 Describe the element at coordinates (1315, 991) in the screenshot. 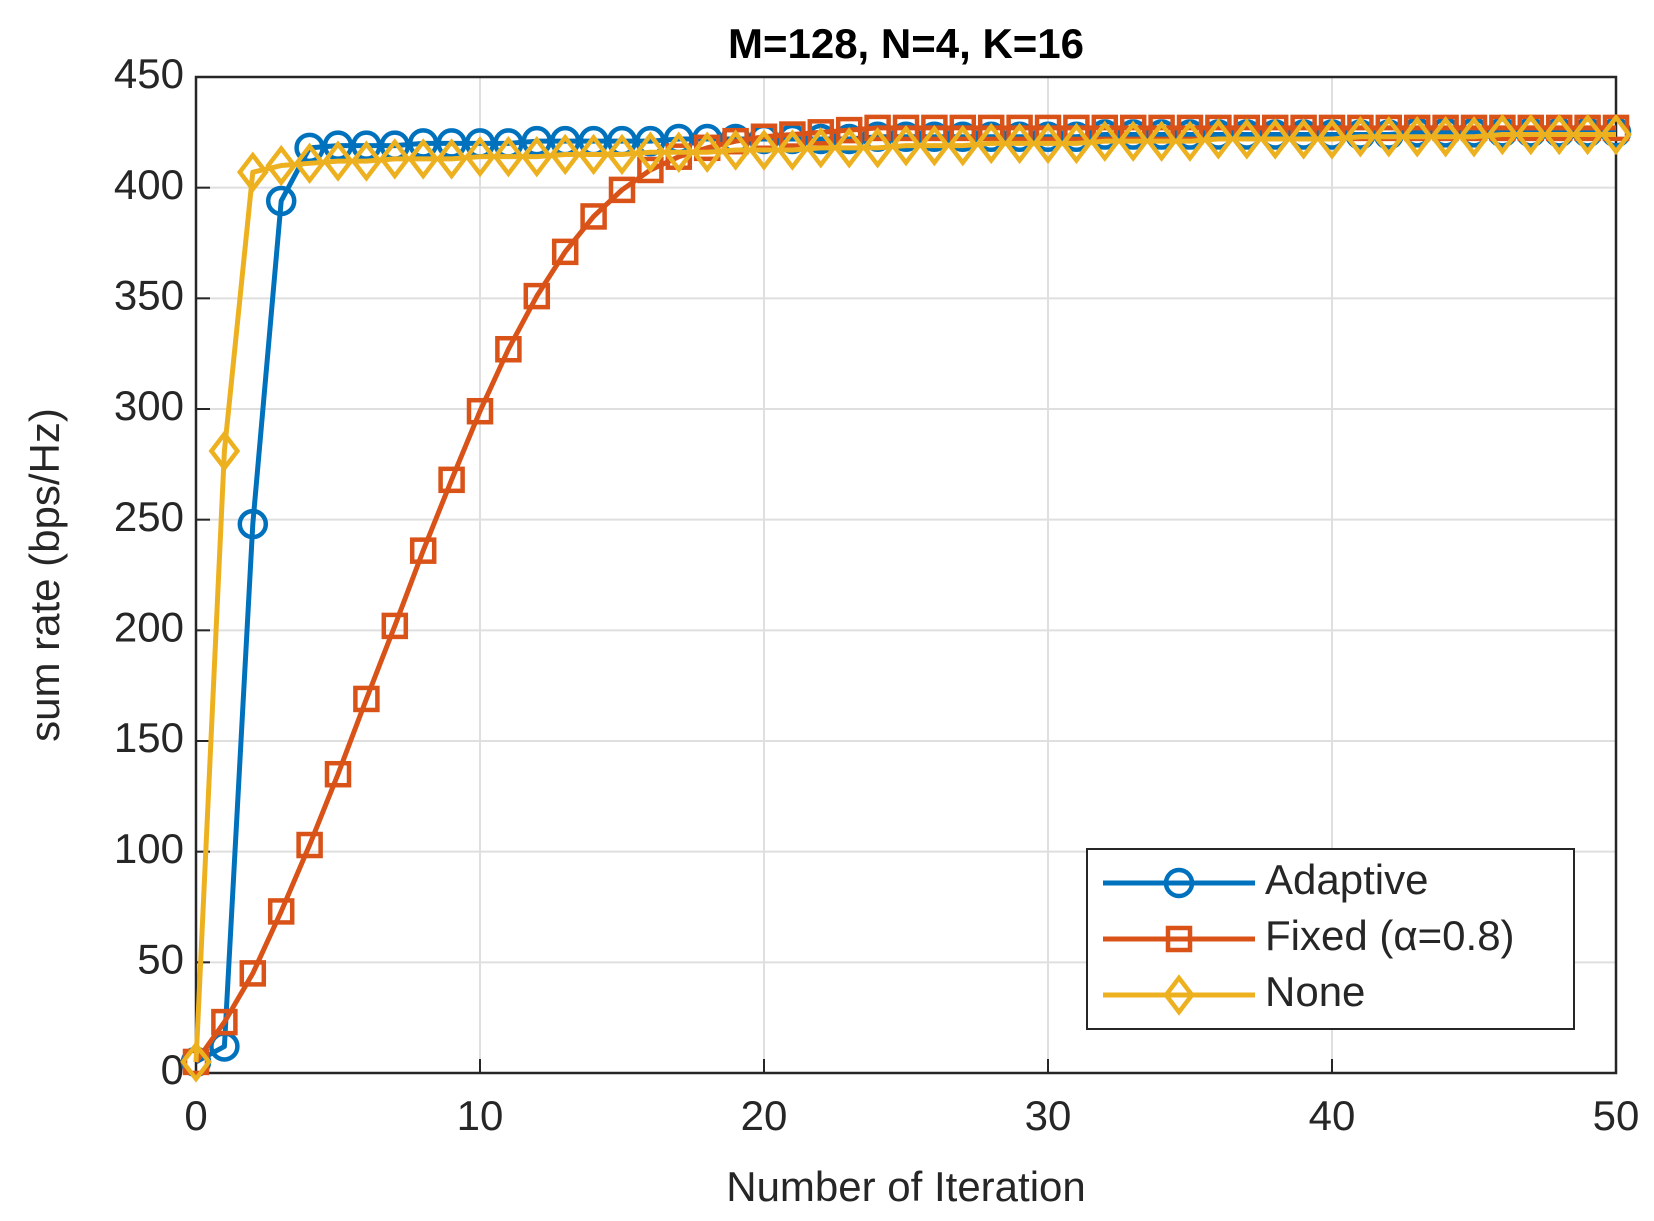

I see `legend-label: None` at that location.